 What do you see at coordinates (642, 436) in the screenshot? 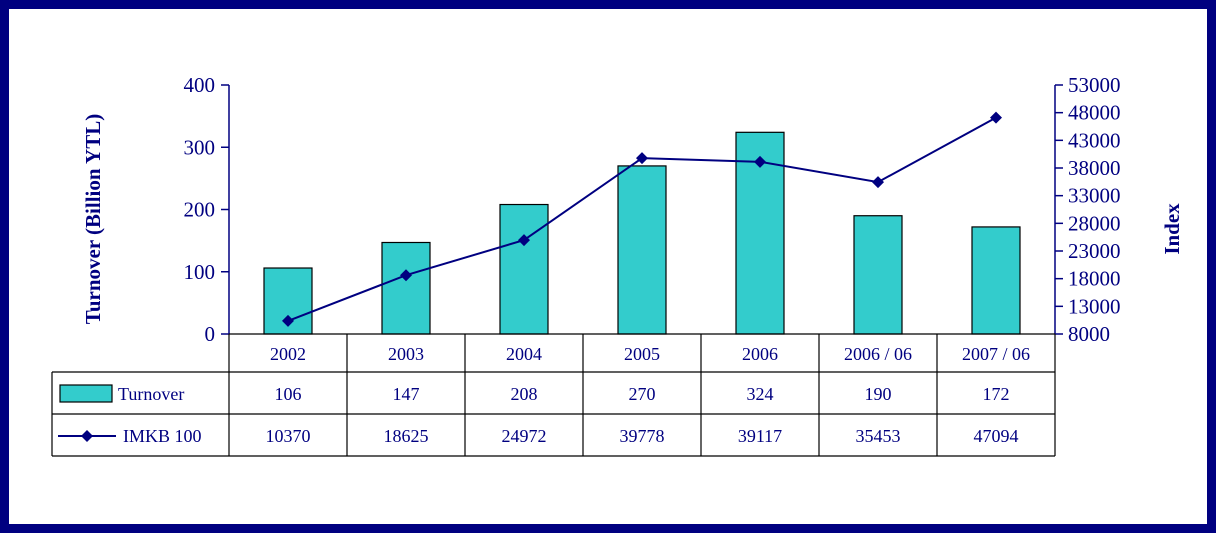
I see `imkb-value: 39778` at bounding box center [642, 436].